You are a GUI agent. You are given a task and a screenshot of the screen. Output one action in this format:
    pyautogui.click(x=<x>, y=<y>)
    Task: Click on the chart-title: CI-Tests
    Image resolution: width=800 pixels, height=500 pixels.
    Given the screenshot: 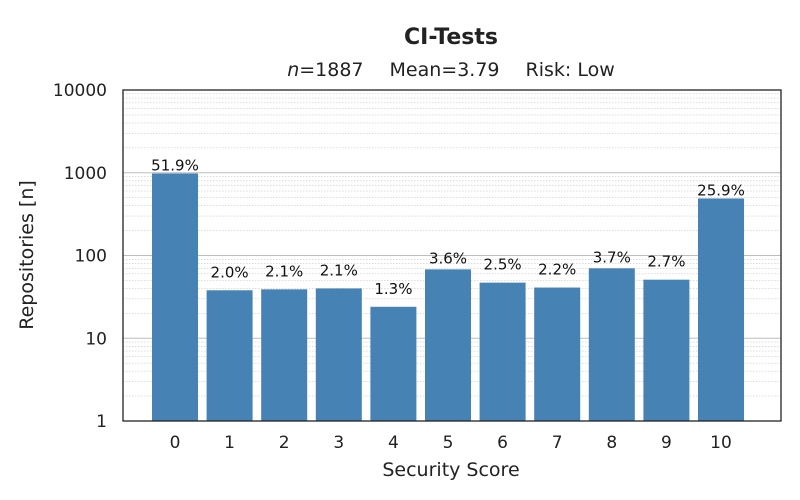 What is the action you would take?
    pyautogui.click(x=451, y=37)
    